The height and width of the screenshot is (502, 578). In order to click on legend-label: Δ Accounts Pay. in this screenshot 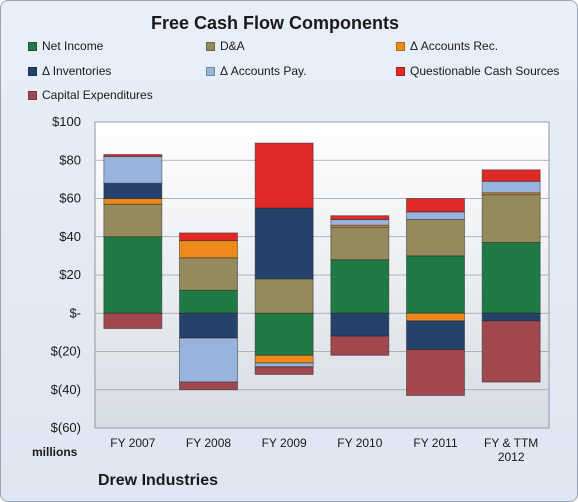, I will do `click(263, 71)`.